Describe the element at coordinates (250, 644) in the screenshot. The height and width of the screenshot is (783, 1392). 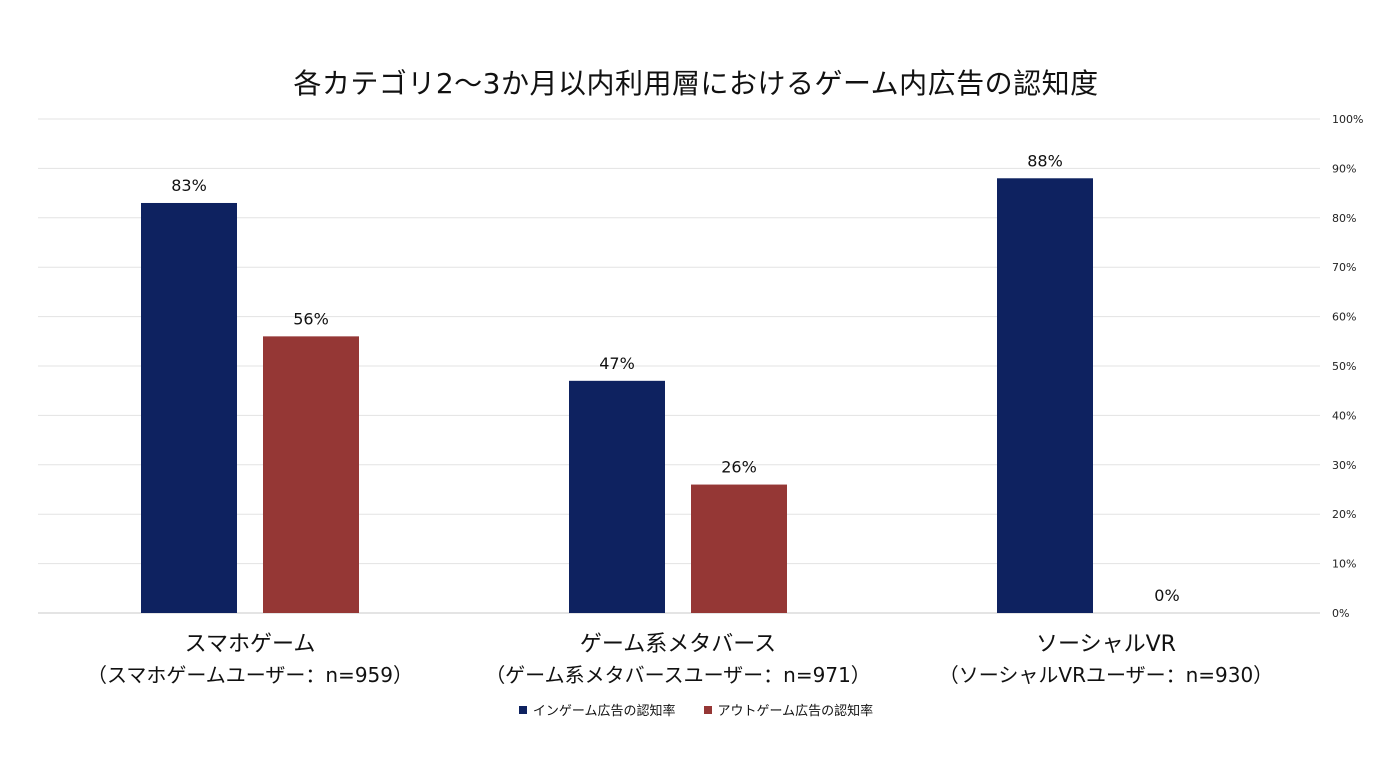
I see `category-label: スマホゲーム` at that location.